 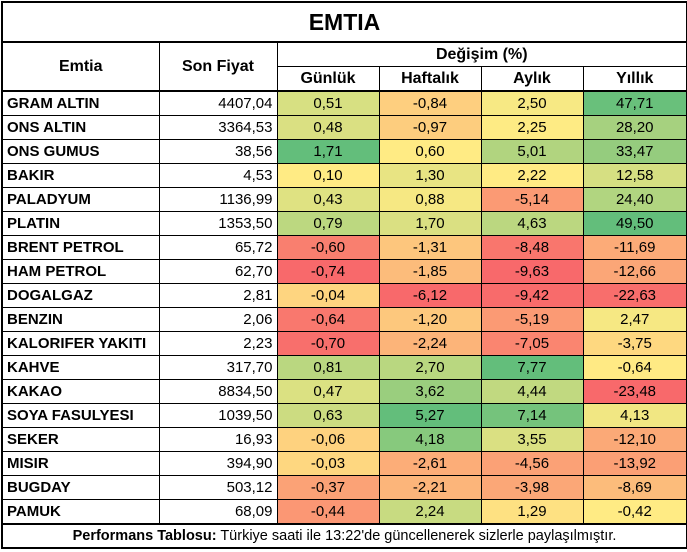 What do you see at coordinates (634, 512) in the screenshot?
I see `yearly-change: -0,42` at bounding box center [634, 512].